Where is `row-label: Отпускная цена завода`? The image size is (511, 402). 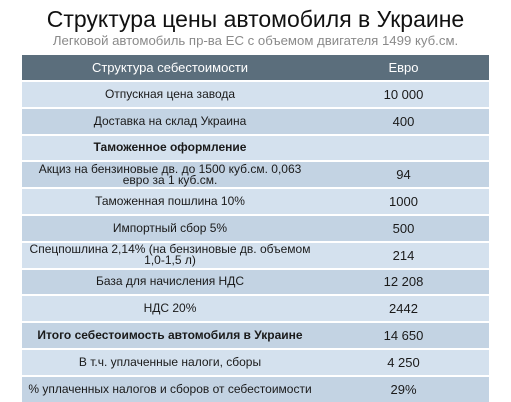 row-label: Отпускная цена завода is located at coordinates (170, 94).